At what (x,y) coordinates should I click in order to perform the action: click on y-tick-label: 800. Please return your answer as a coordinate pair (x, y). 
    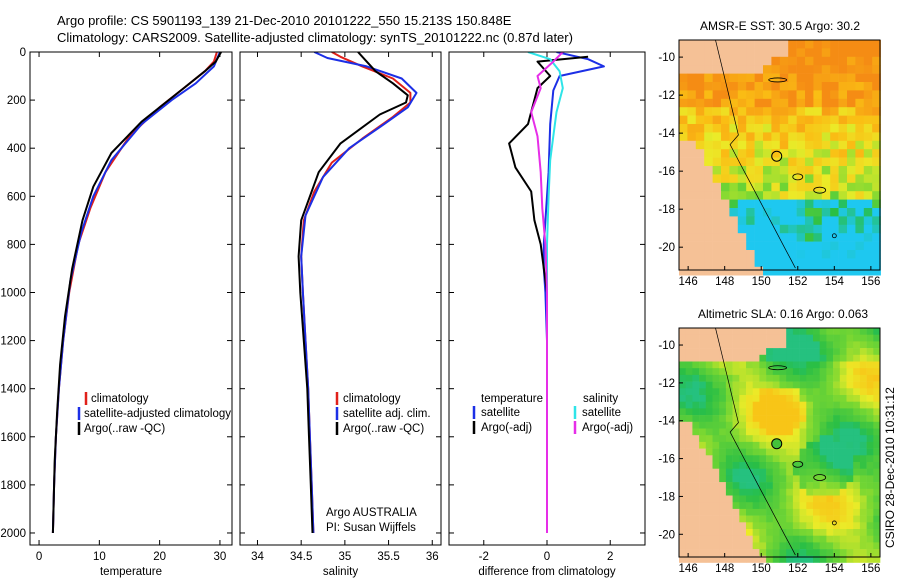
    Looking at the image, I should click on (16, 245).